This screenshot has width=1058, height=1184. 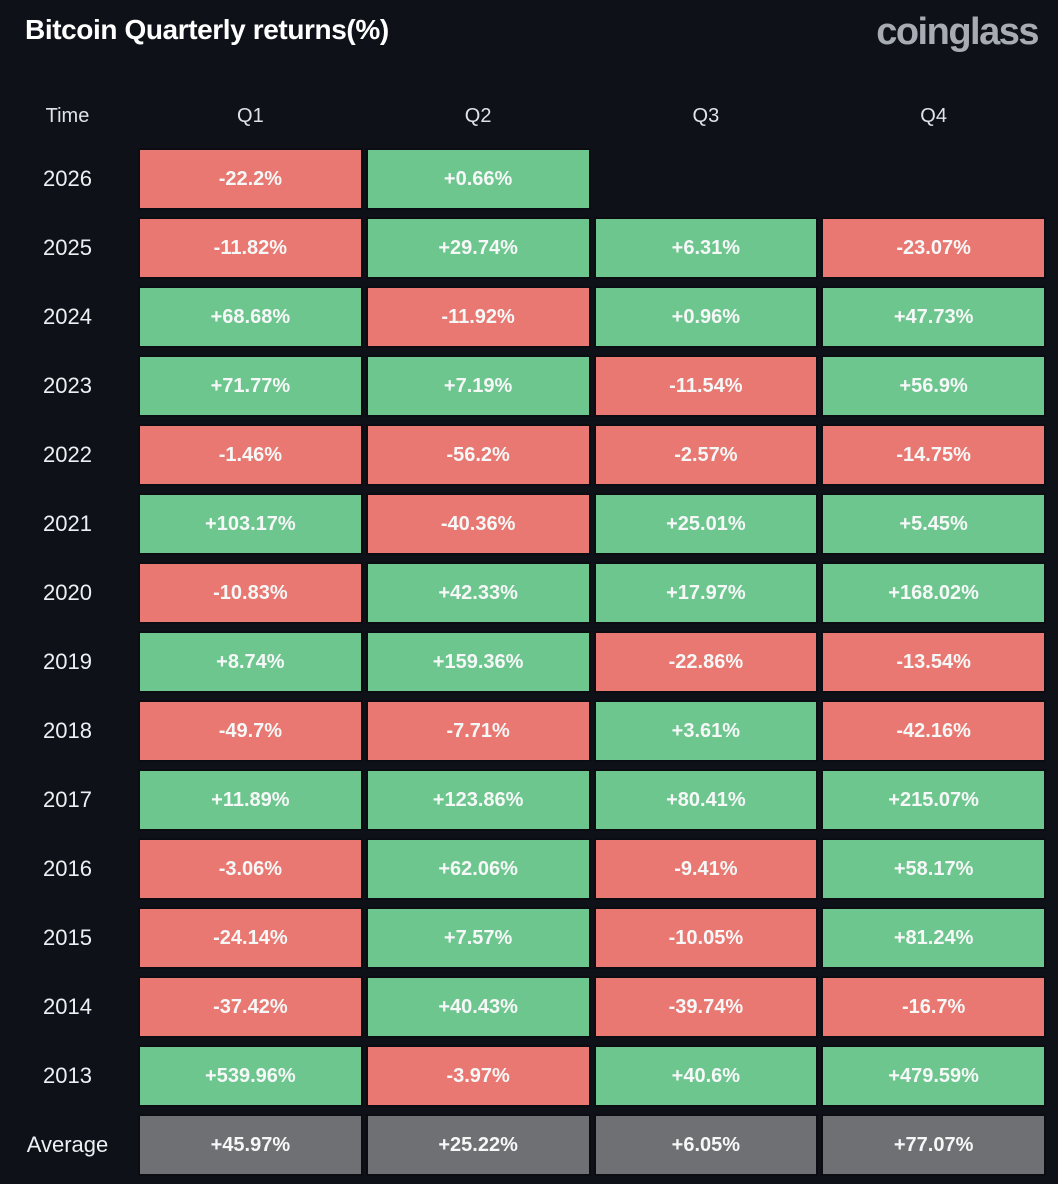 I want to click on return-cell-2021-q4: +5.45%, so click(x=933, y=524).